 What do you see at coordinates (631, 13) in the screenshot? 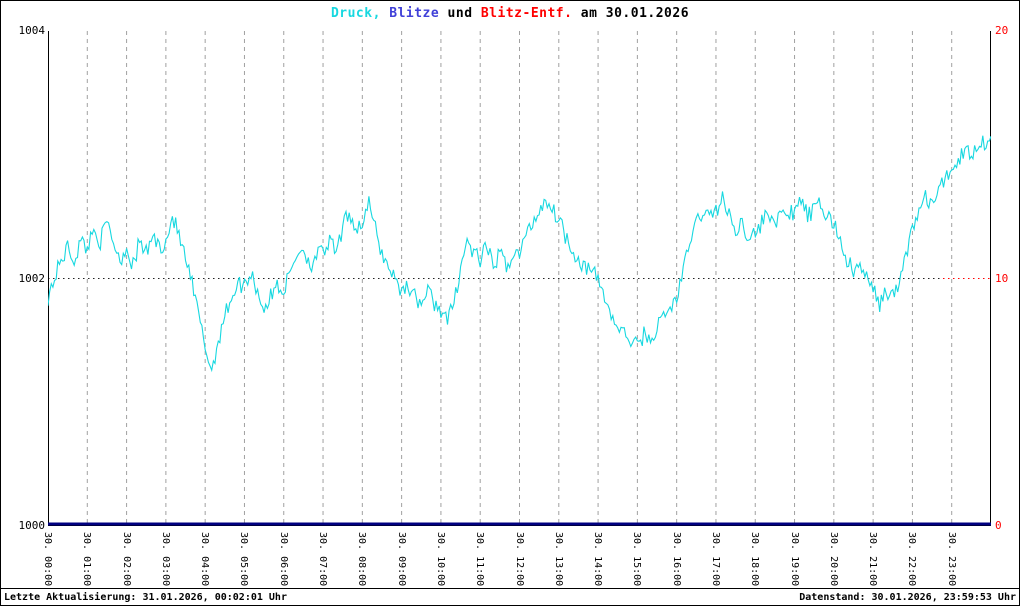
I see `title-part-date: am 30.01.2026` at bounding box center [631, 13].